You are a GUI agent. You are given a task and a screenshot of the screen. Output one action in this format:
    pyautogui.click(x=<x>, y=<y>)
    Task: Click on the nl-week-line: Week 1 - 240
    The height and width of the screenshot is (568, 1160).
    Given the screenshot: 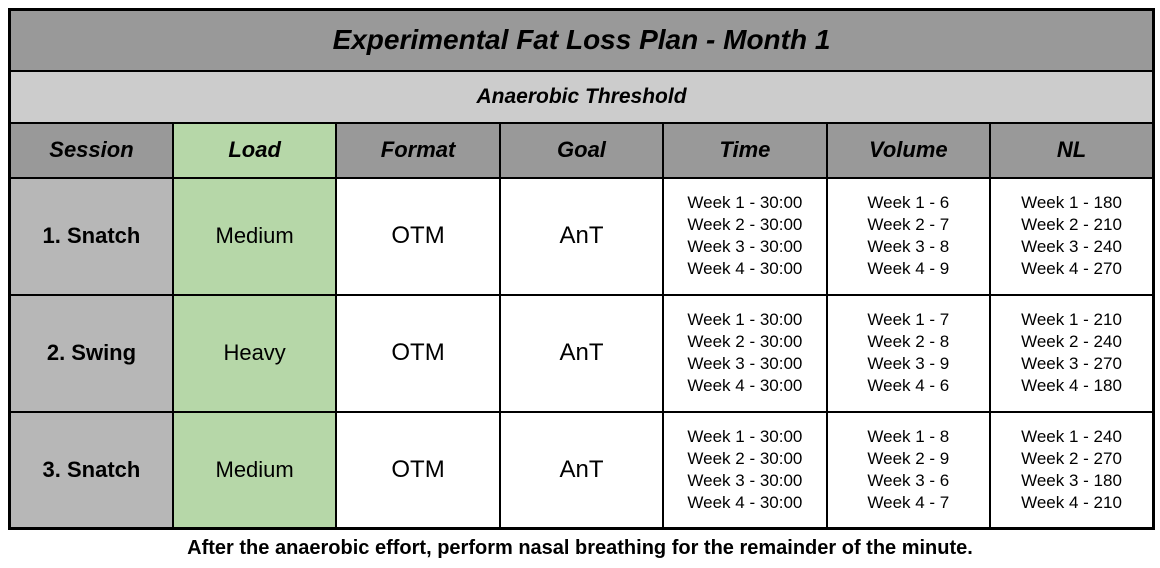 What is the action you would take?
    pyautogui.click(x=1071, y=436)
    